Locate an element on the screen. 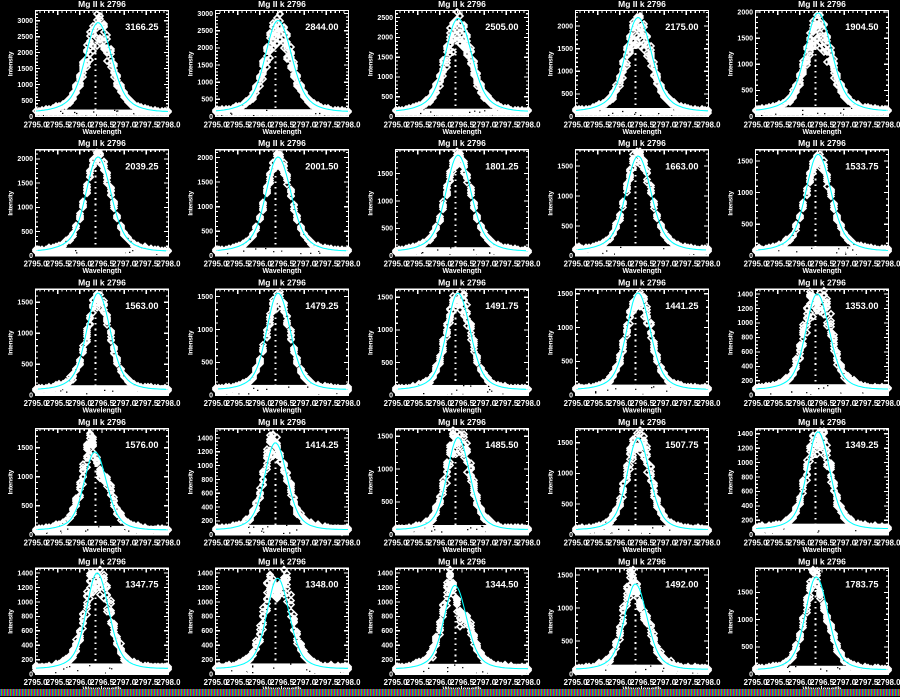 The image size is (900, 697). svg-text: 1485.50 is located at coordinates (501, 445).